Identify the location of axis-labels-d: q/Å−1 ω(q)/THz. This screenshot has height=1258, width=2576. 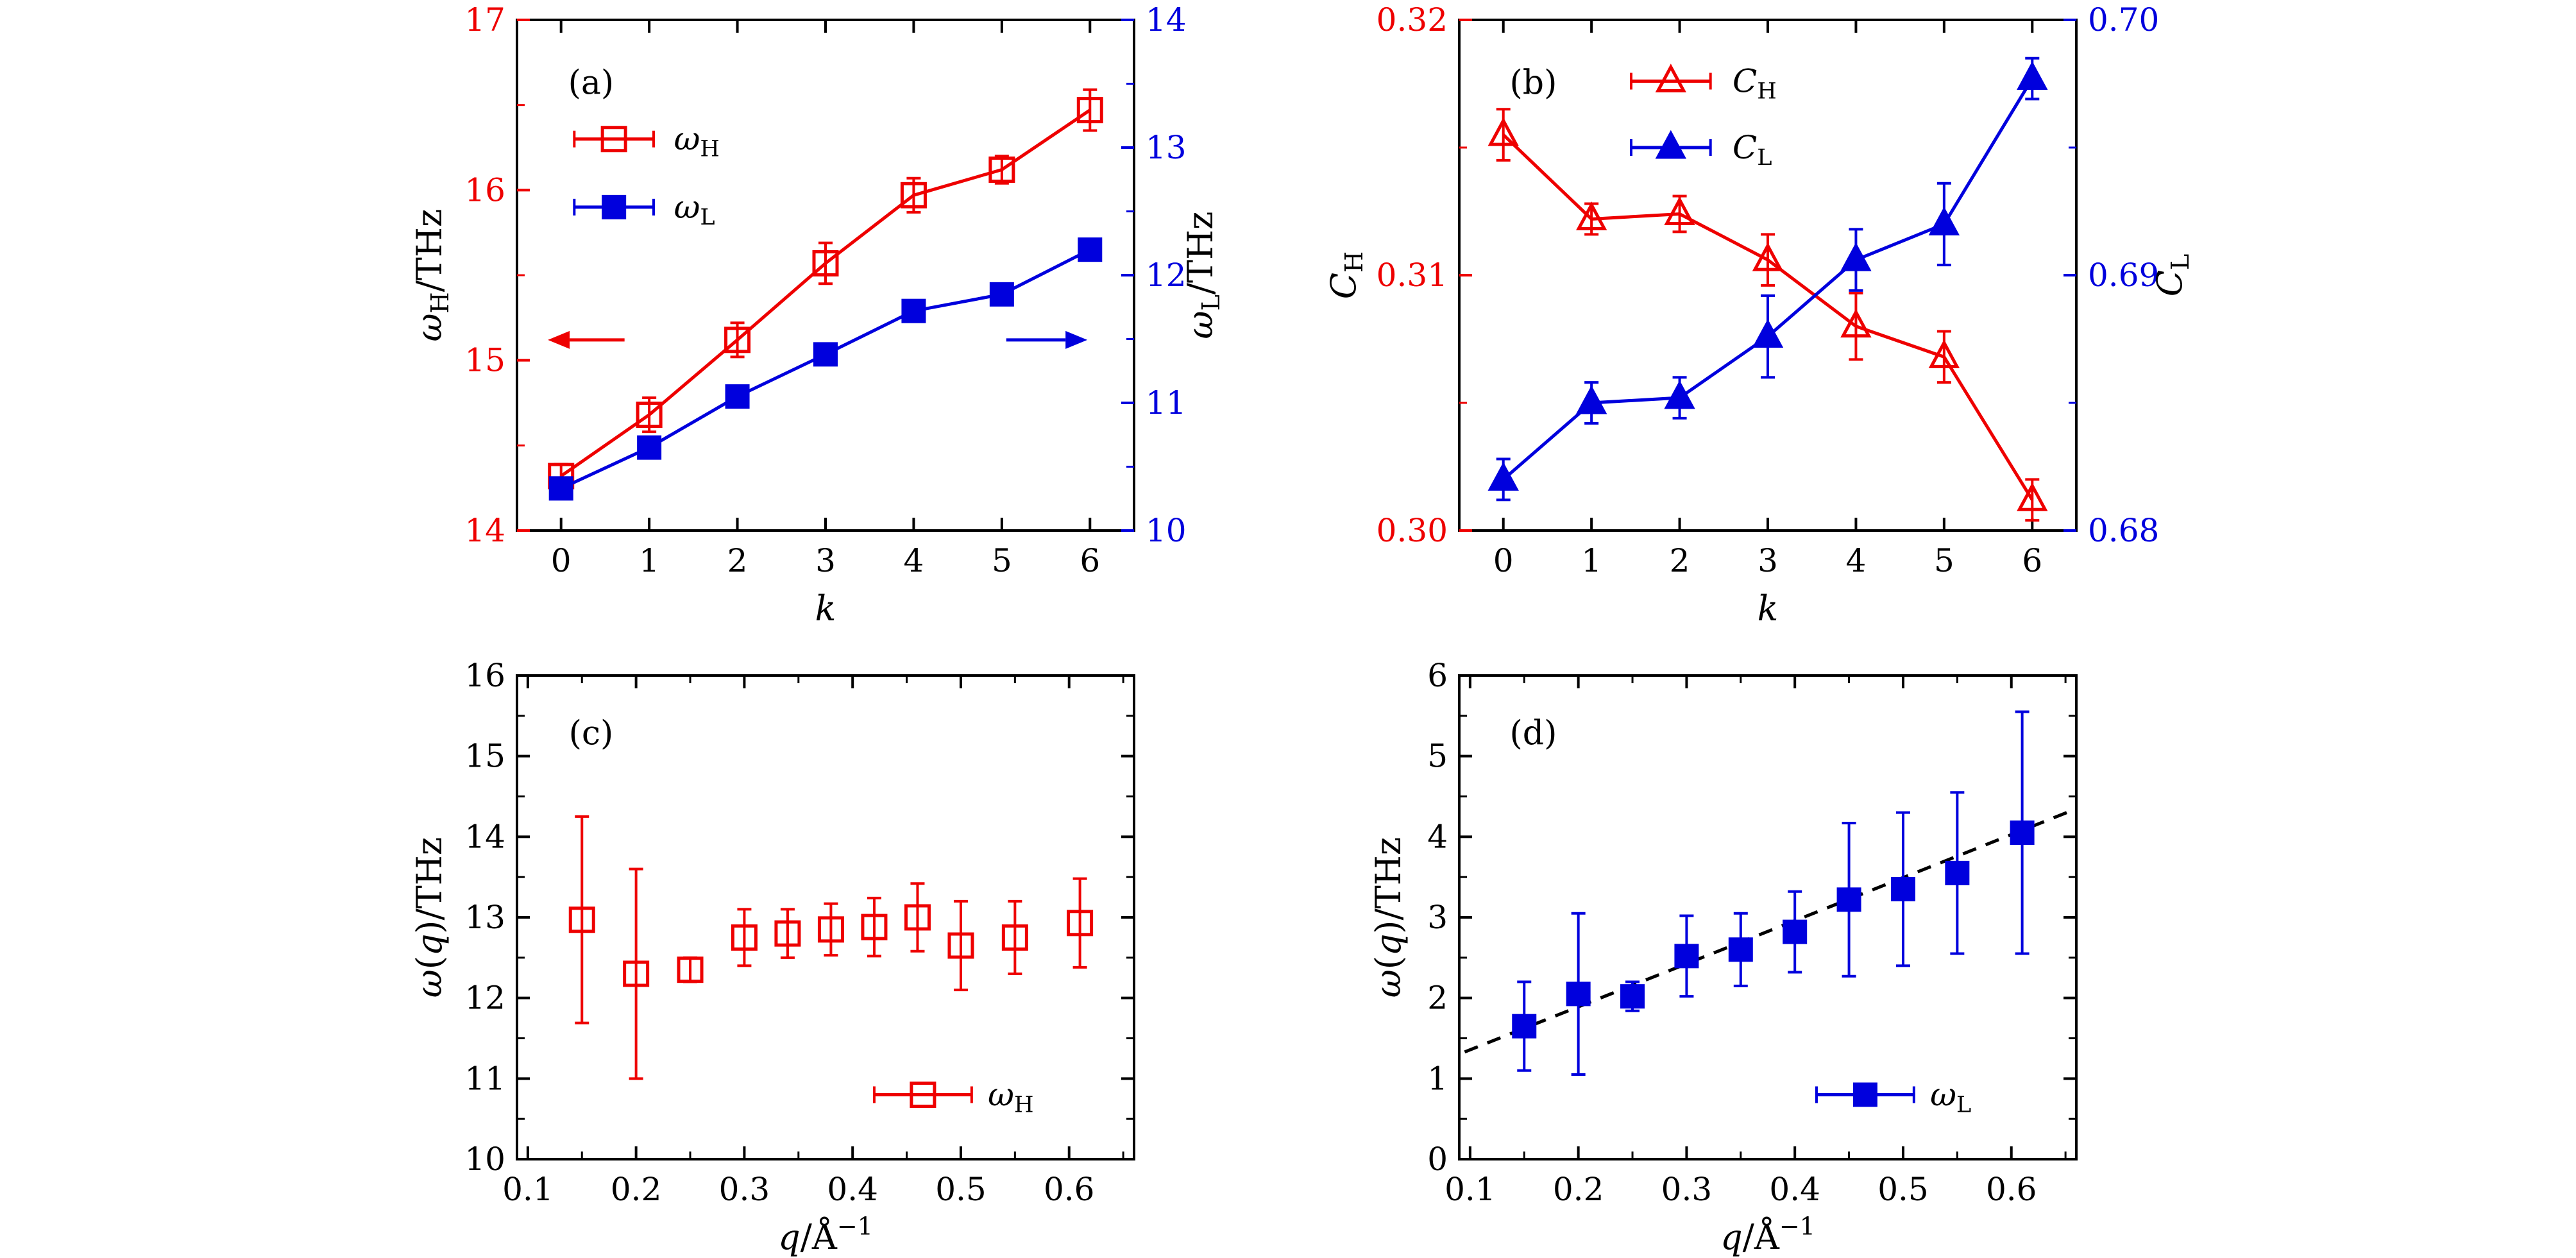
(1591, 1047).